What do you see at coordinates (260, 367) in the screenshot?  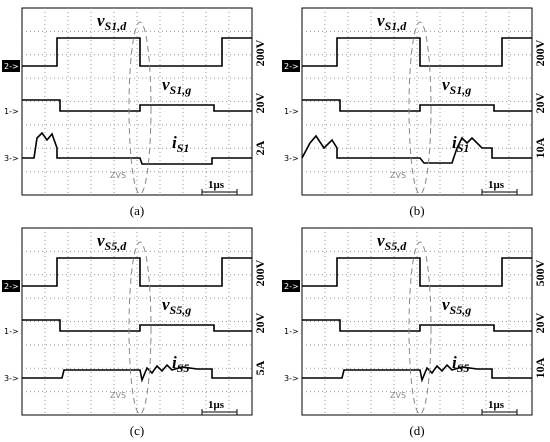 I see `scale-label: 5A` at bounding box center [260, 367].